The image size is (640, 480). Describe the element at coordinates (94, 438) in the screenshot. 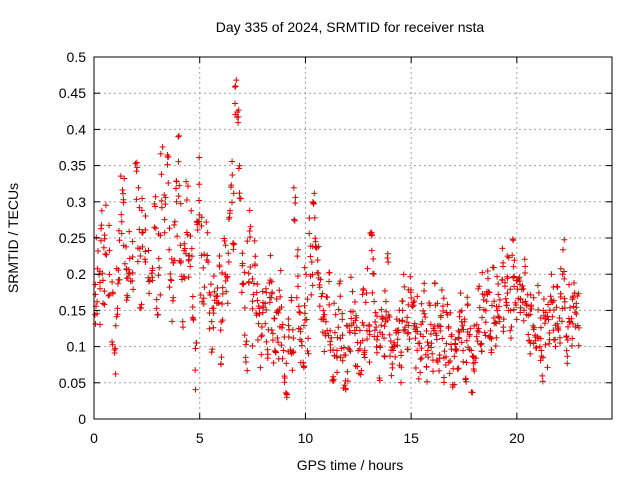

I see `x-tick-label: 0` at that location.